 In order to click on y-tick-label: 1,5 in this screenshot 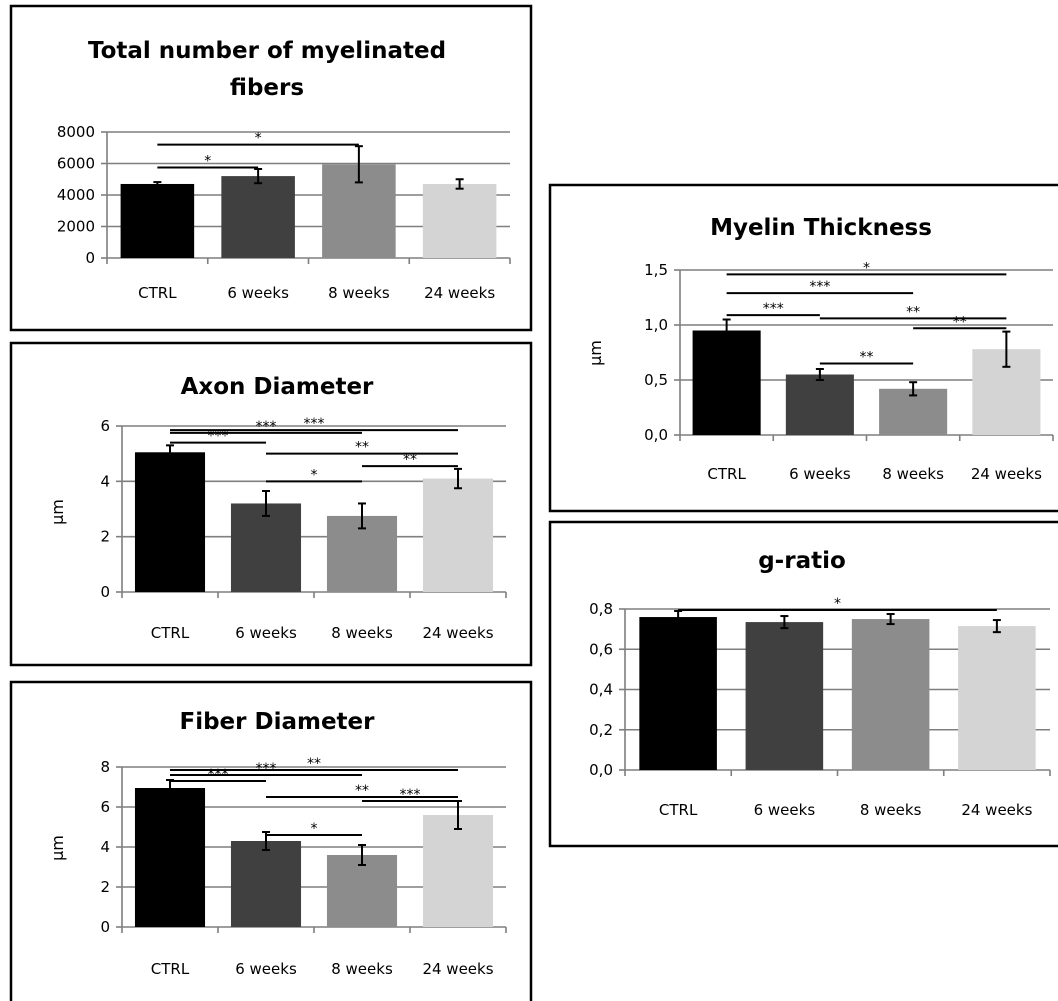, I will do `click(656, 270)`.